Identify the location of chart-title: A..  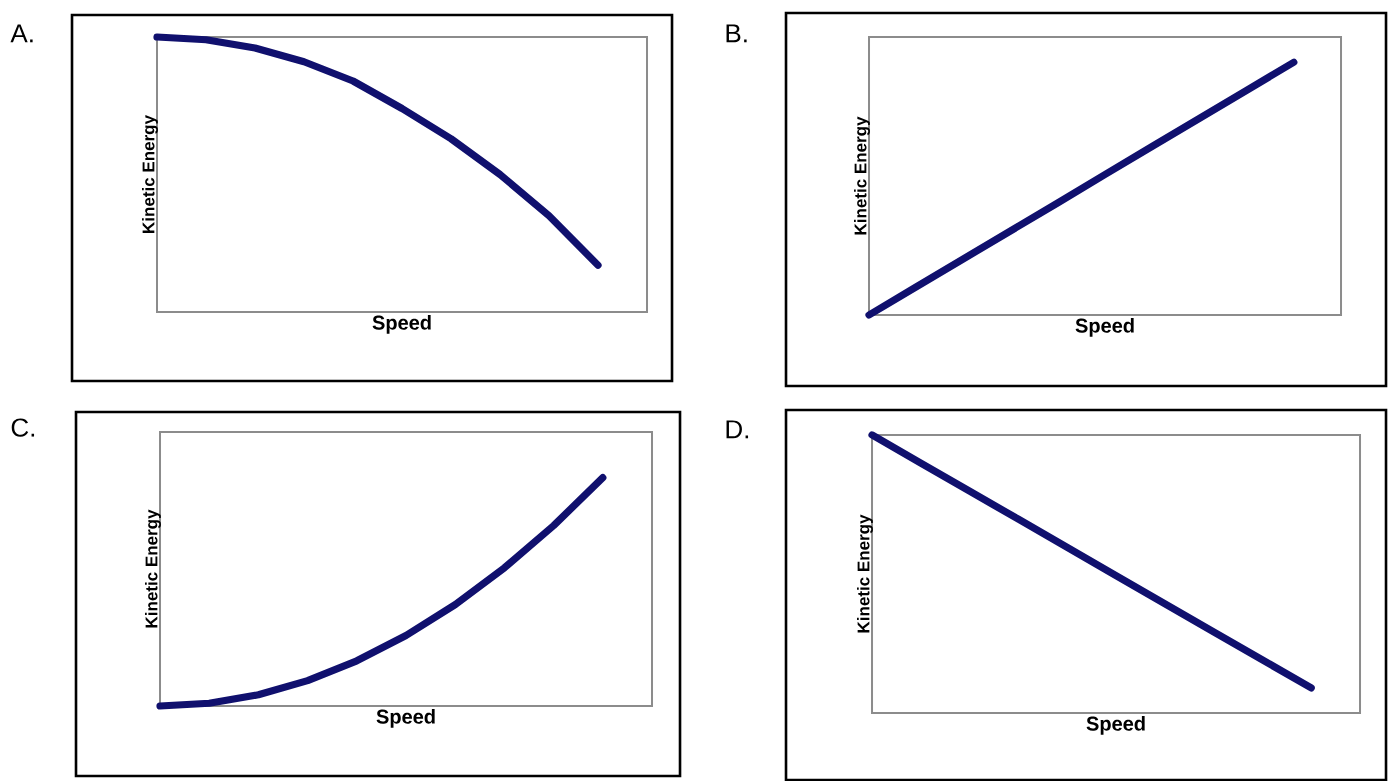
(21, 33).